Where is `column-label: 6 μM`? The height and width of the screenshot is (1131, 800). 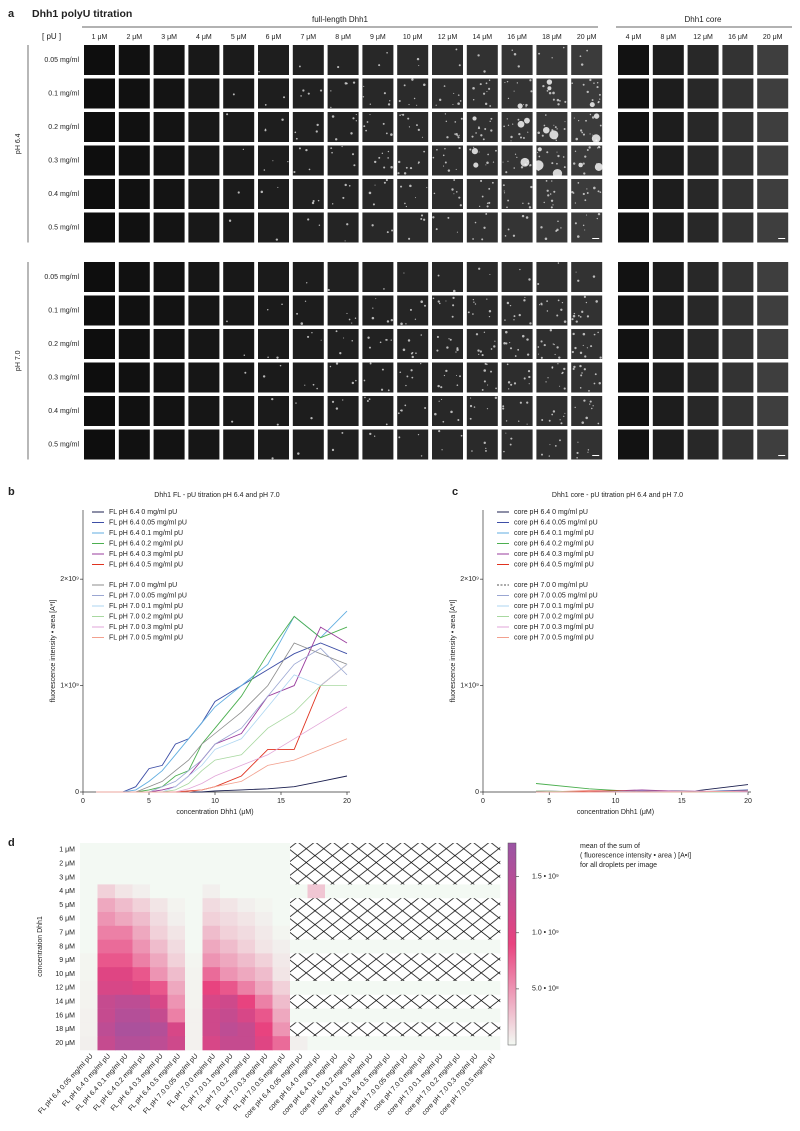 column-label: 6 μM is located at coordinates (274, 37).